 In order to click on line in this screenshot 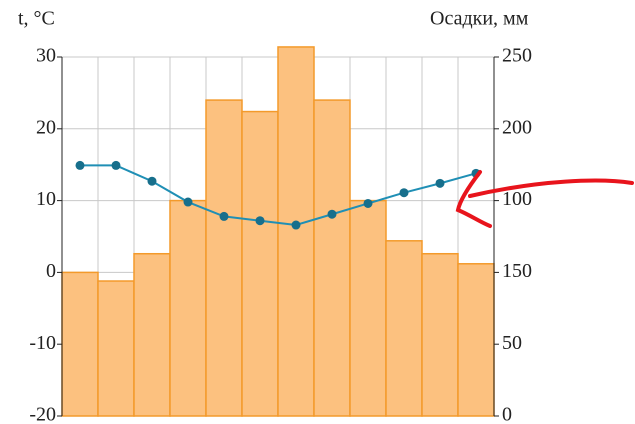, I will do `click(278, 195)`.